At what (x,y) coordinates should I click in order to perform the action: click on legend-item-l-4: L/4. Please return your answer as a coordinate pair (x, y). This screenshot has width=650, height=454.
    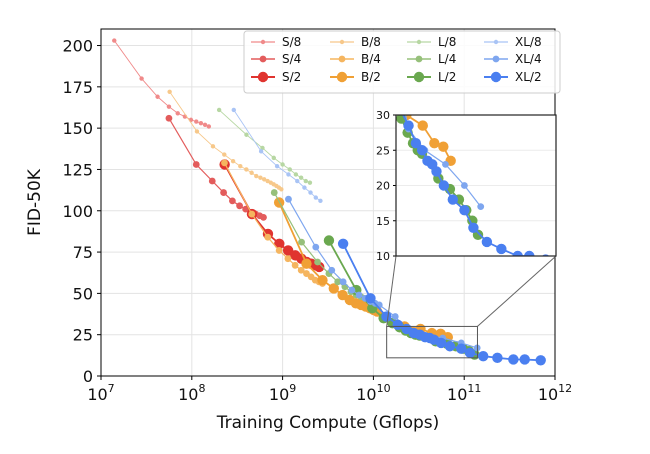
    Looking at the image, I should click on (431, 59).